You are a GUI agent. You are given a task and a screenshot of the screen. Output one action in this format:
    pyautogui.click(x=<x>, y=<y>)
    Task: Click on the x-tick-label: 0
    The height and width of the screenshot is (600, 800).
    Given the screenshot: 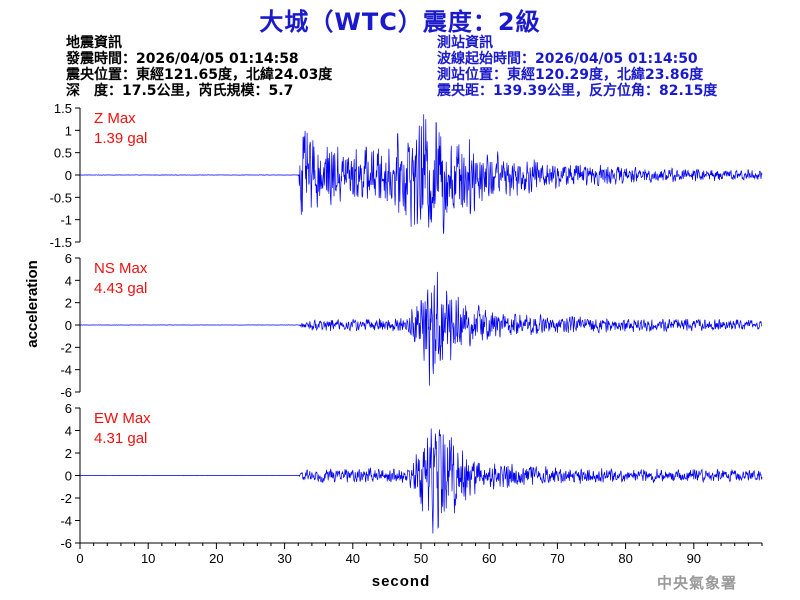 What is the action you would take?
    pyautogui.click(x=79, y=558)
    